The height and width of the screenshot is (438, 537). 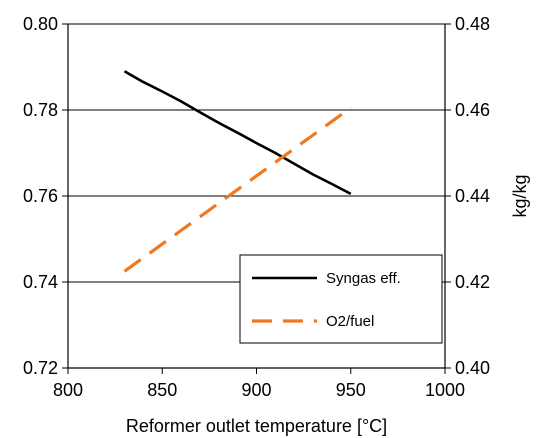 I want to click on x-tick-label: 950, so click(x=351, y=390).